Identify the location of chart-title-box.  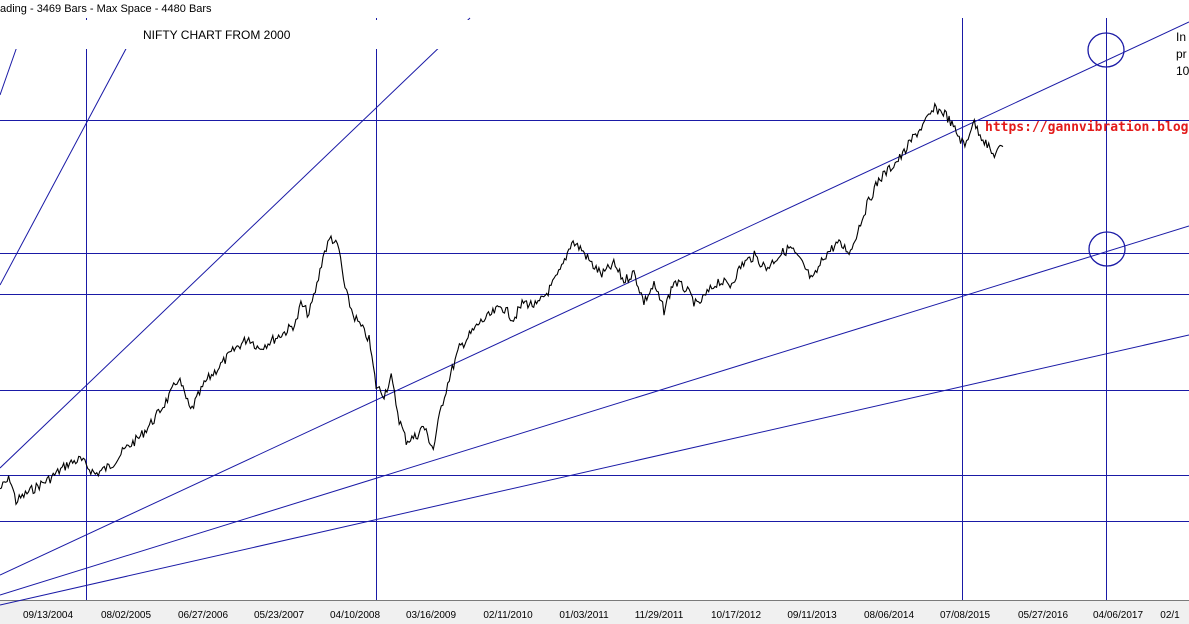
(296, 34).